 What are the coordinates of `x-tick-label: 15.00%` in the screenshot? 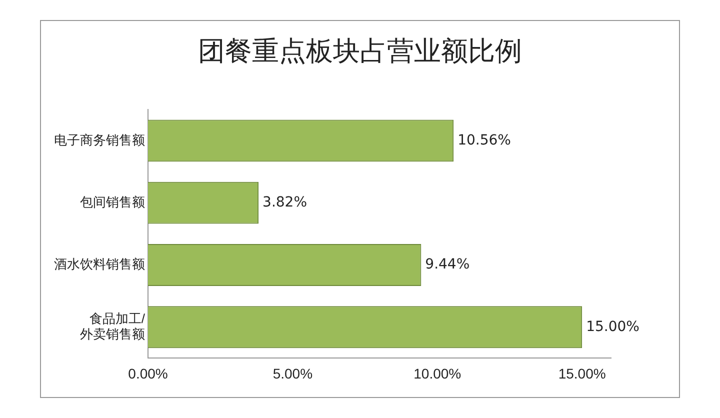 It's located at (582, 373).